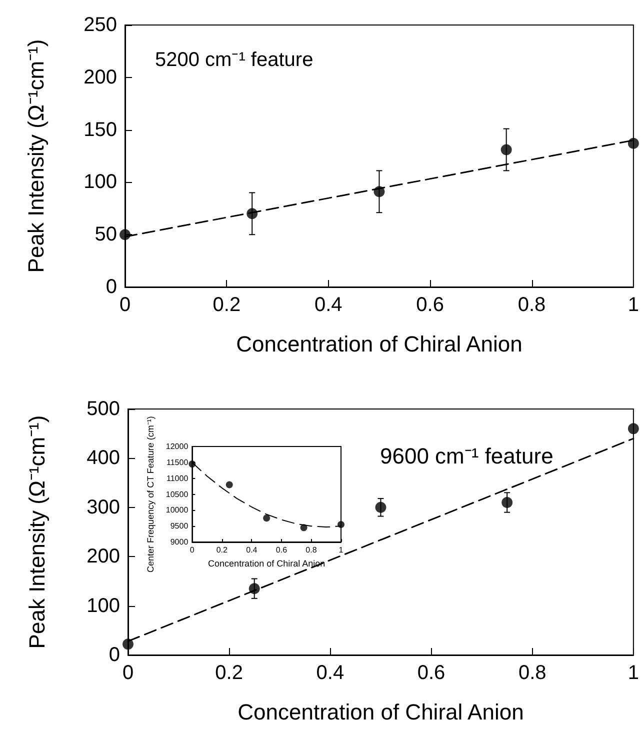 The height and width of the screenshot is (749, 642). What do you see at coordinates (177, 462) in the screenshot?
I see `y-tick-label: 11500` at bounding box center [177, 462].